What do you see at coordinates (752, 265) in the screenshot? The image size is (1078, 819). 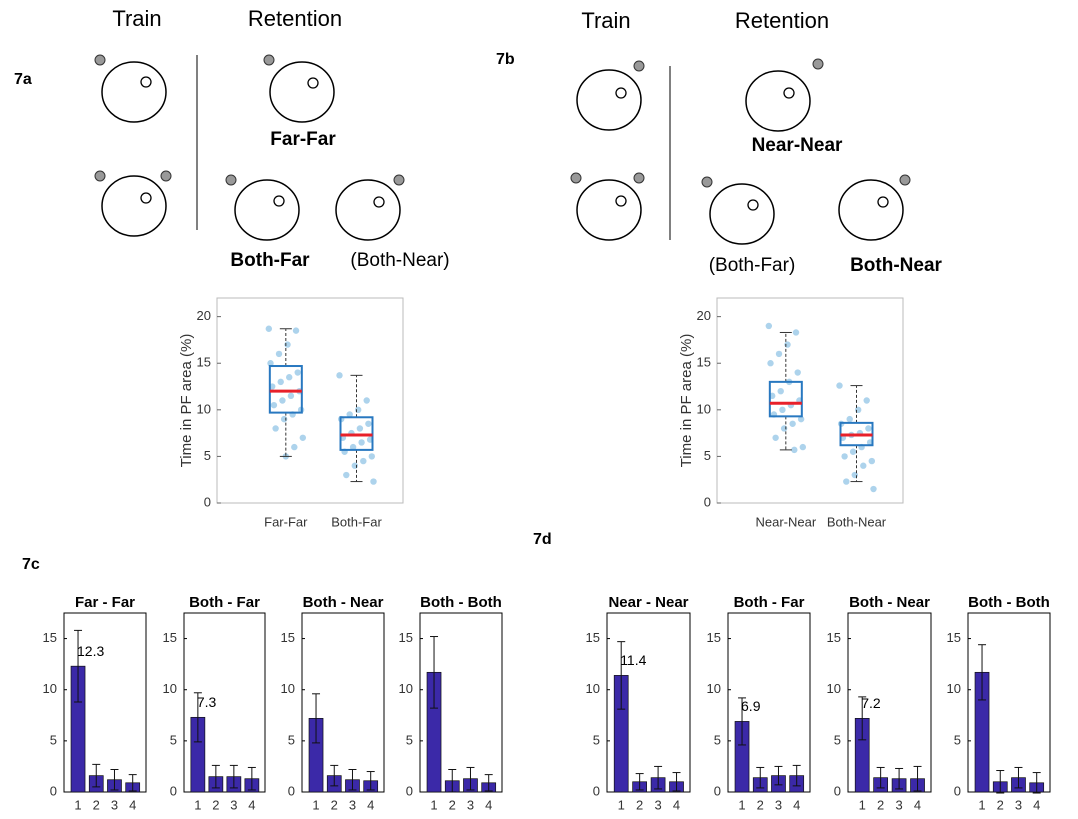 I see `condition-label: (Both-Far)` at bounding box center [752, 265].